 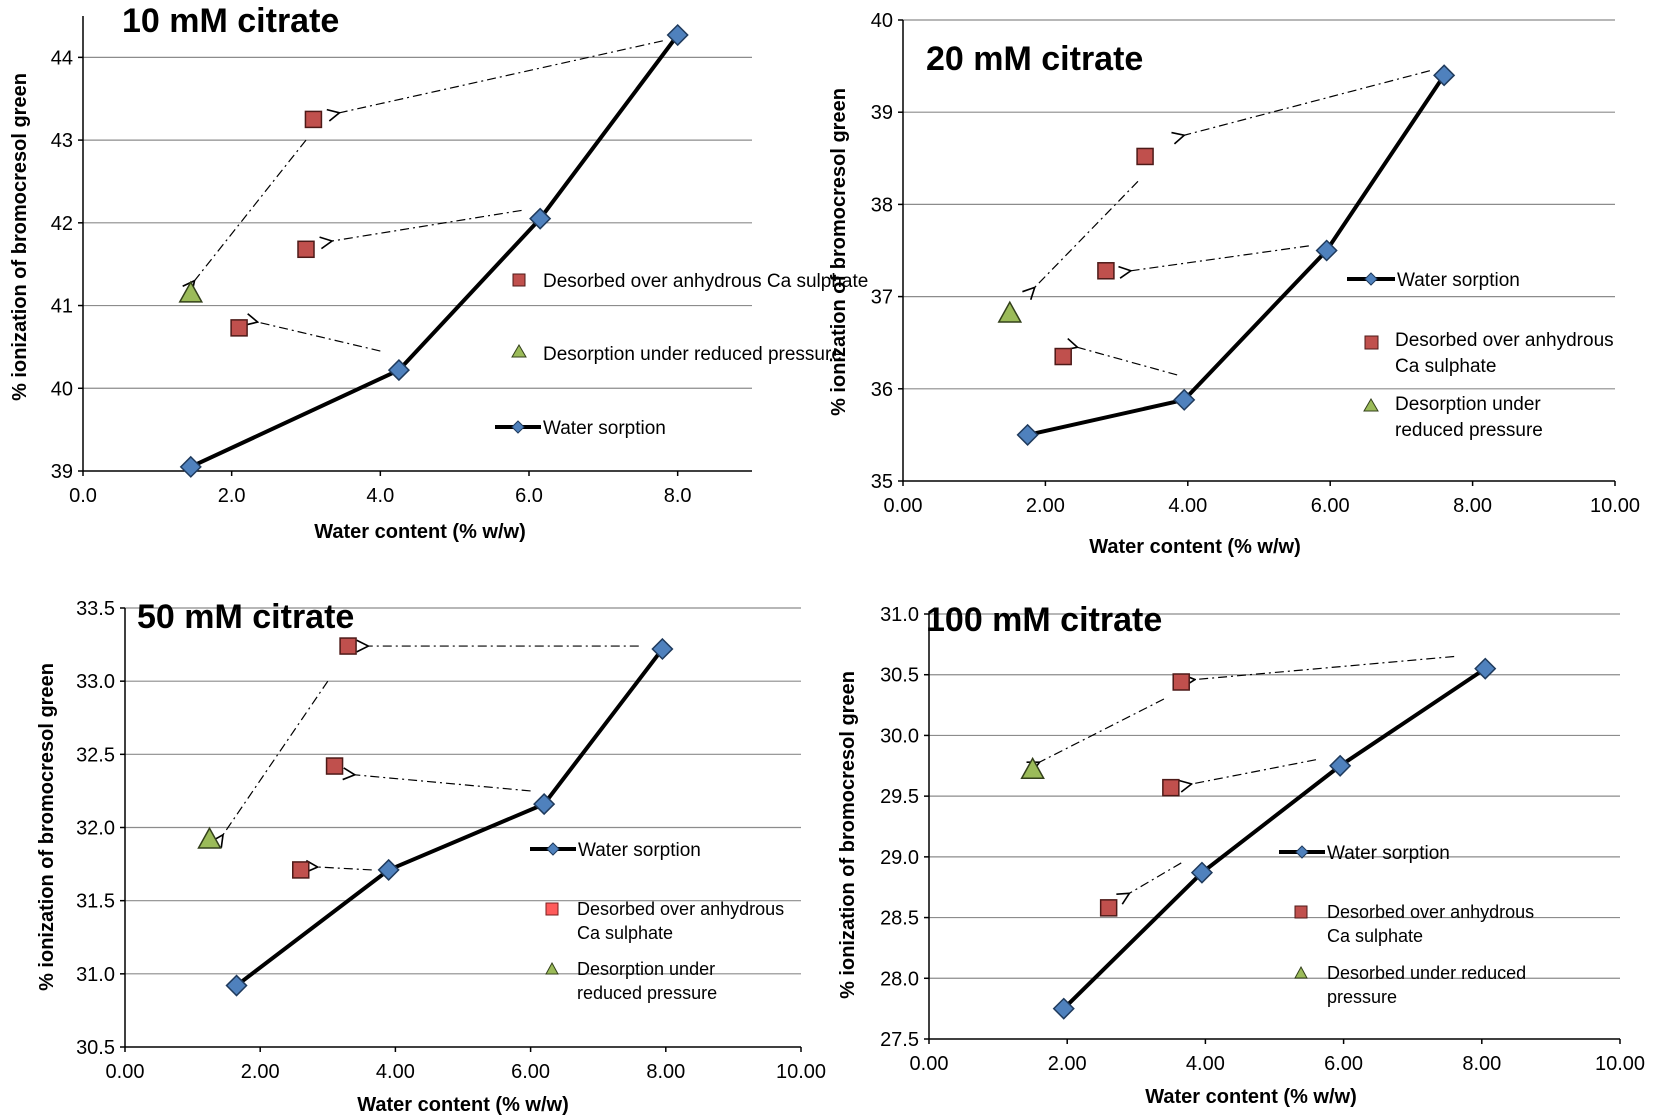 I want to click on legend-item-reduced-pressure: Desorbed under reduced pressure, so click(x=1410, y=985).